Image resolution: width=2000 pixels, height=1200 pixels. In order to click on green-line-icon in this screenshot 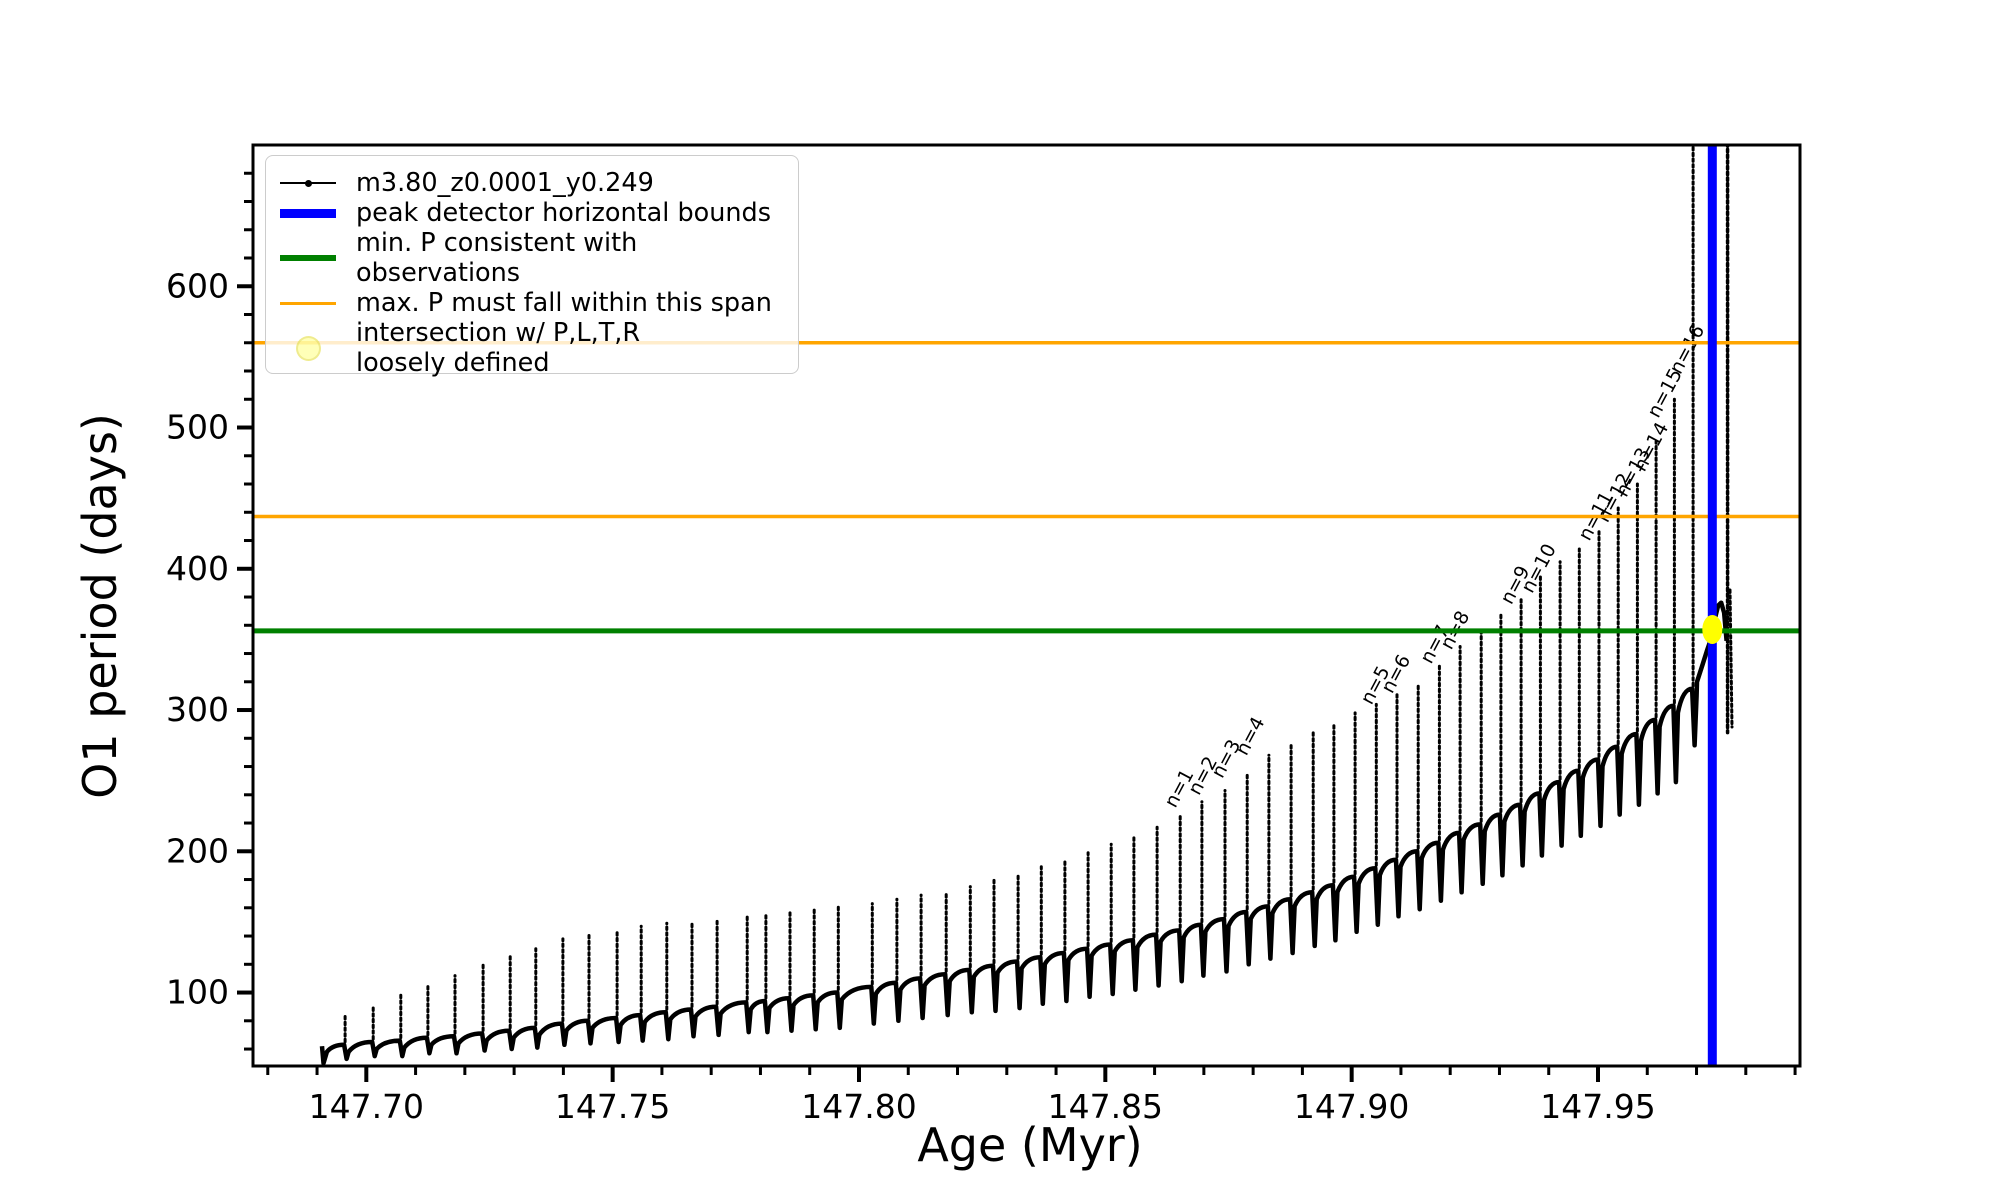, I will do `click(308, 258)`.